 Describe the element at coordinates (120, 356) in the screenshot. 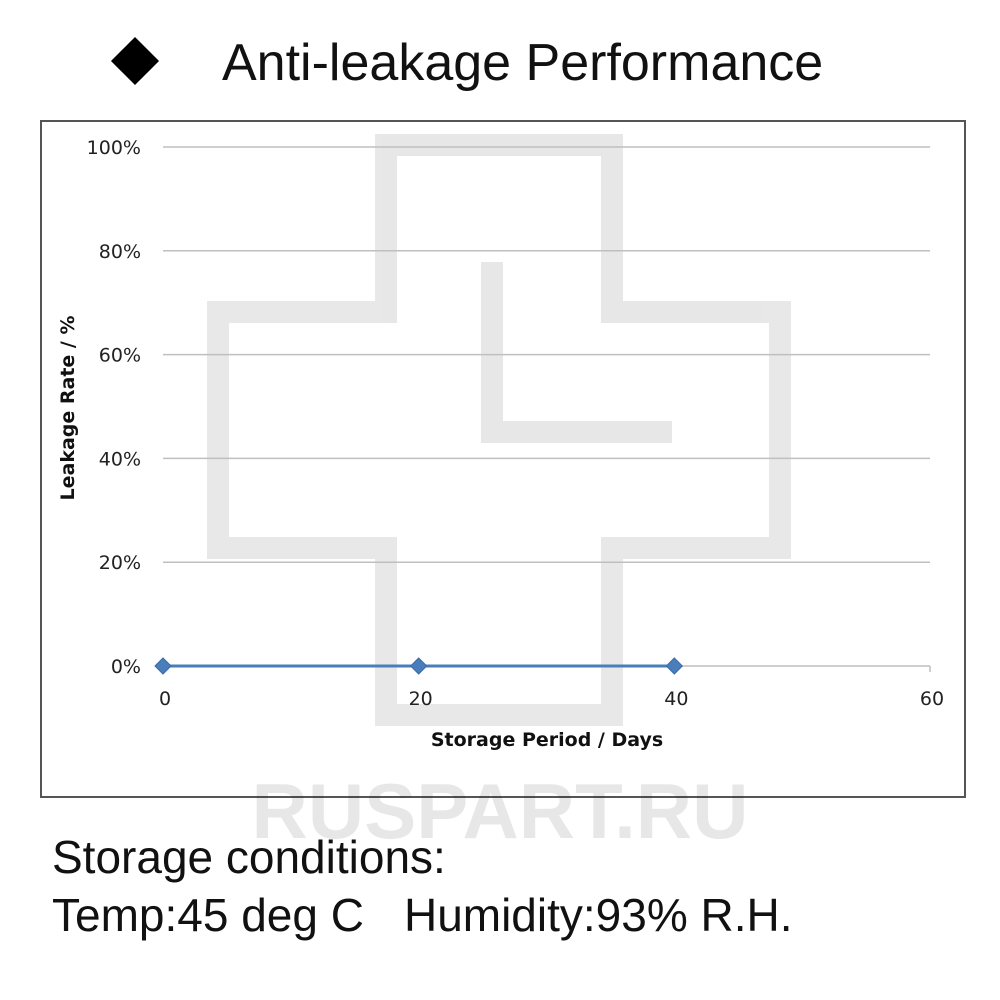

I see `y-tick-label: 60%` at that location.